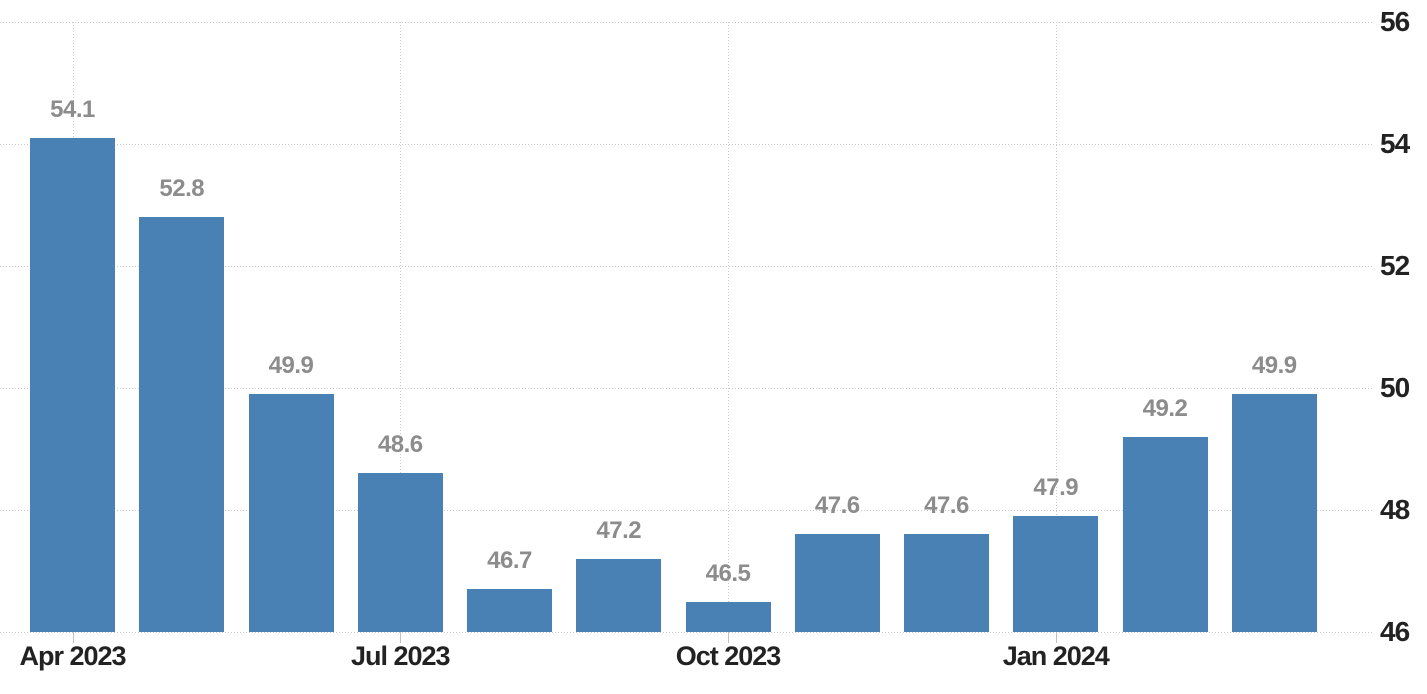 The width and height of the screenshot is (1427, 694). I want to click on bar-value-label: 48.6, so click(400, 445).